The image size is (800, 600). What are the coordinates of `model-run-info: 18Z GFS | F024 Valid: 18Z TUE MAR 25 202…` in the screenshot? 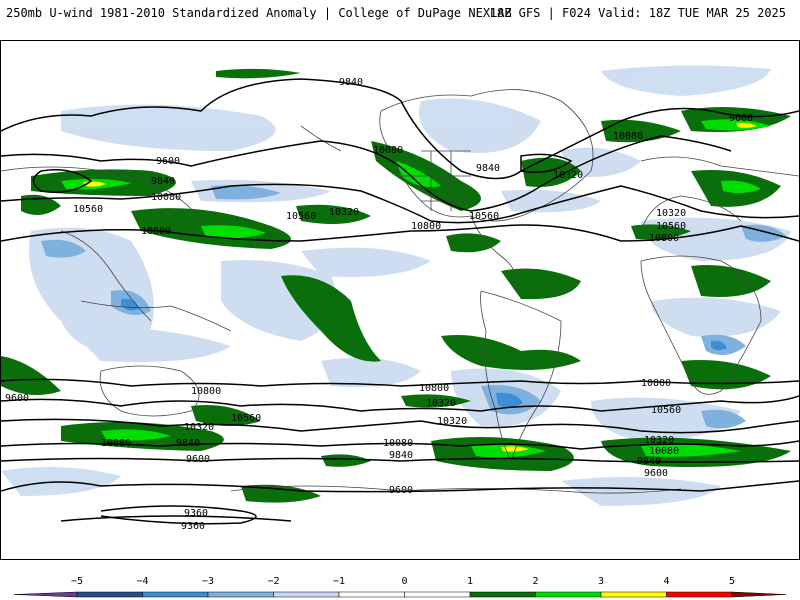 It's located at (637, 13).